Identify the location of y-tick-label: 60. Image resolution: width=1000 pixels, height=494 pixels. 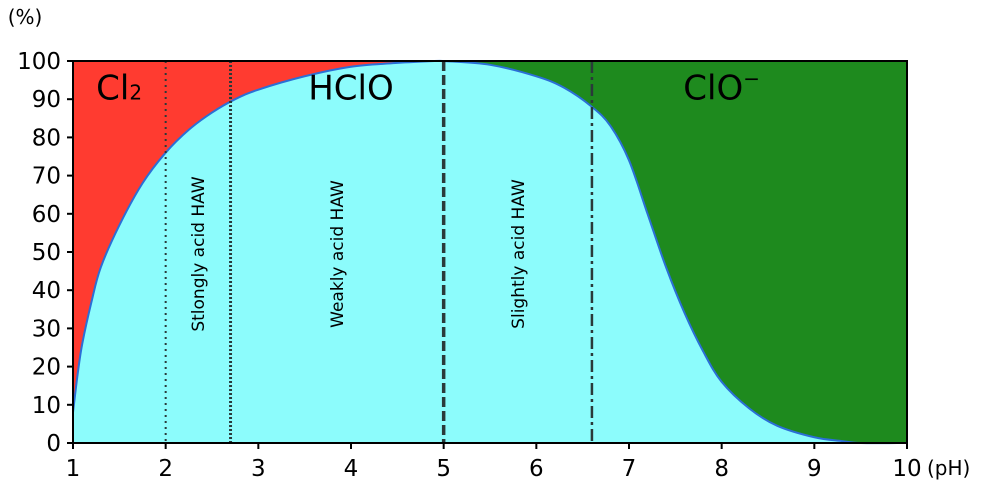
(46, 215).